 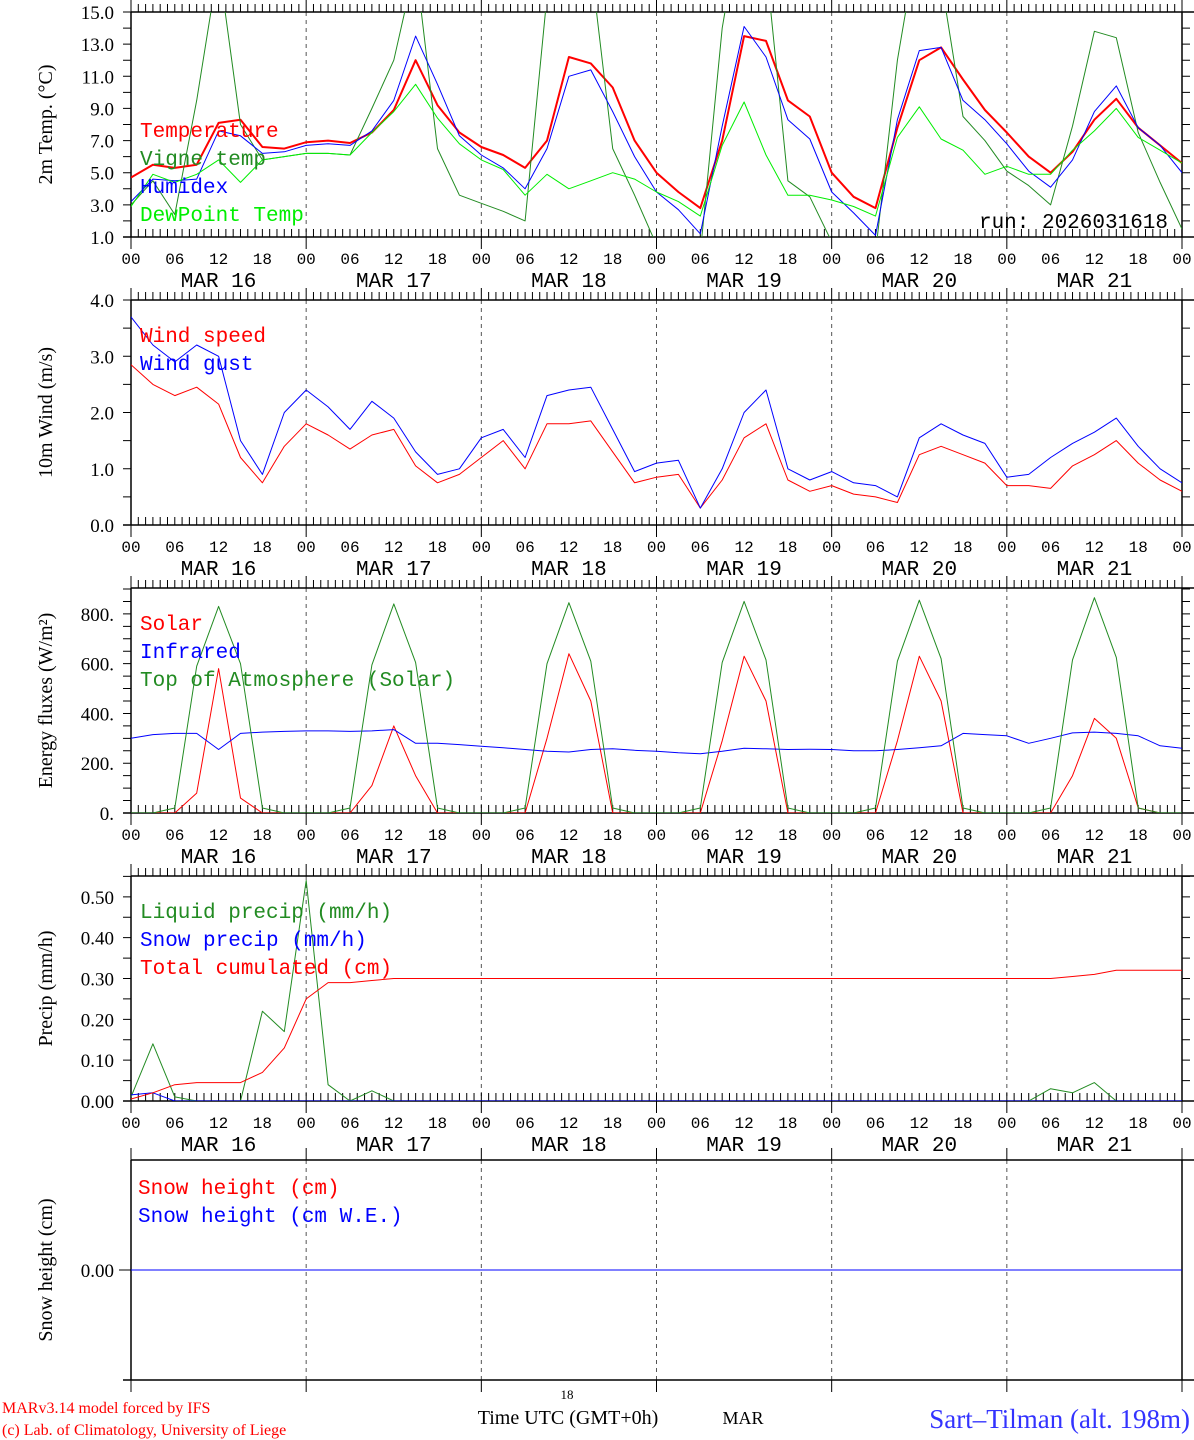 I want to click on y-tick-label: 400., so click(x=97, y=714).